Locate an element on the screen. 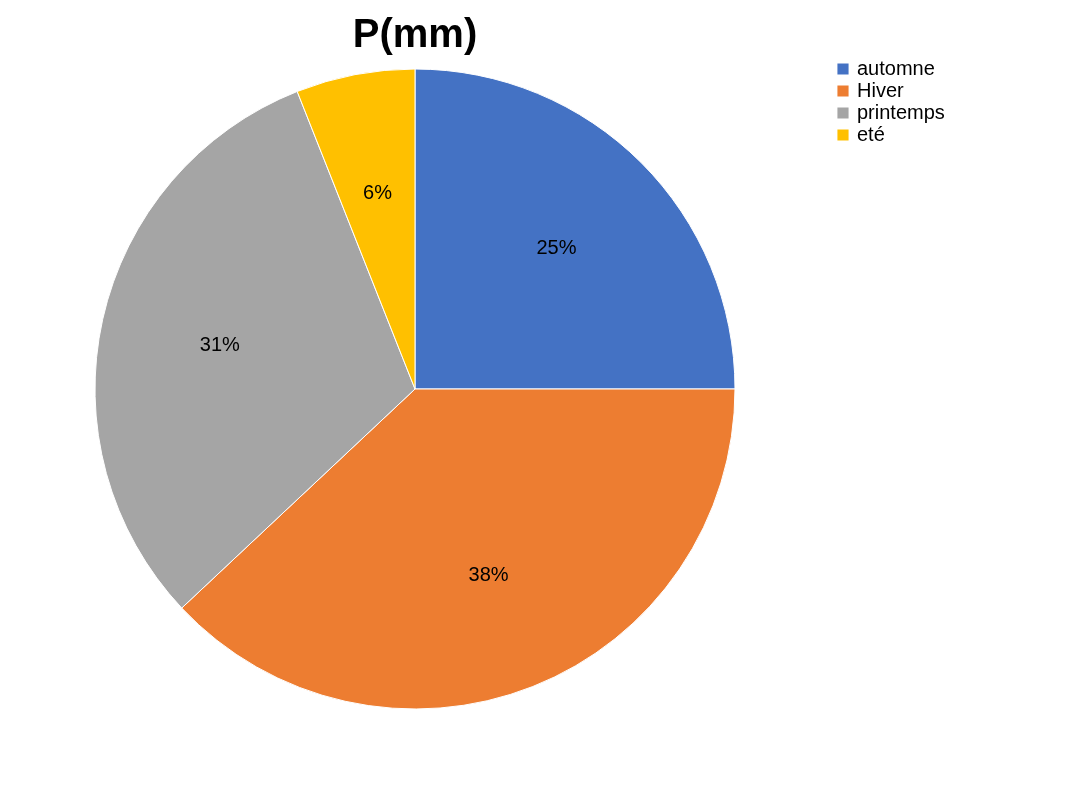 The height and width of the screenshot is (787, 1091). legend-label: Hiver is located at coordinates (881, 90).